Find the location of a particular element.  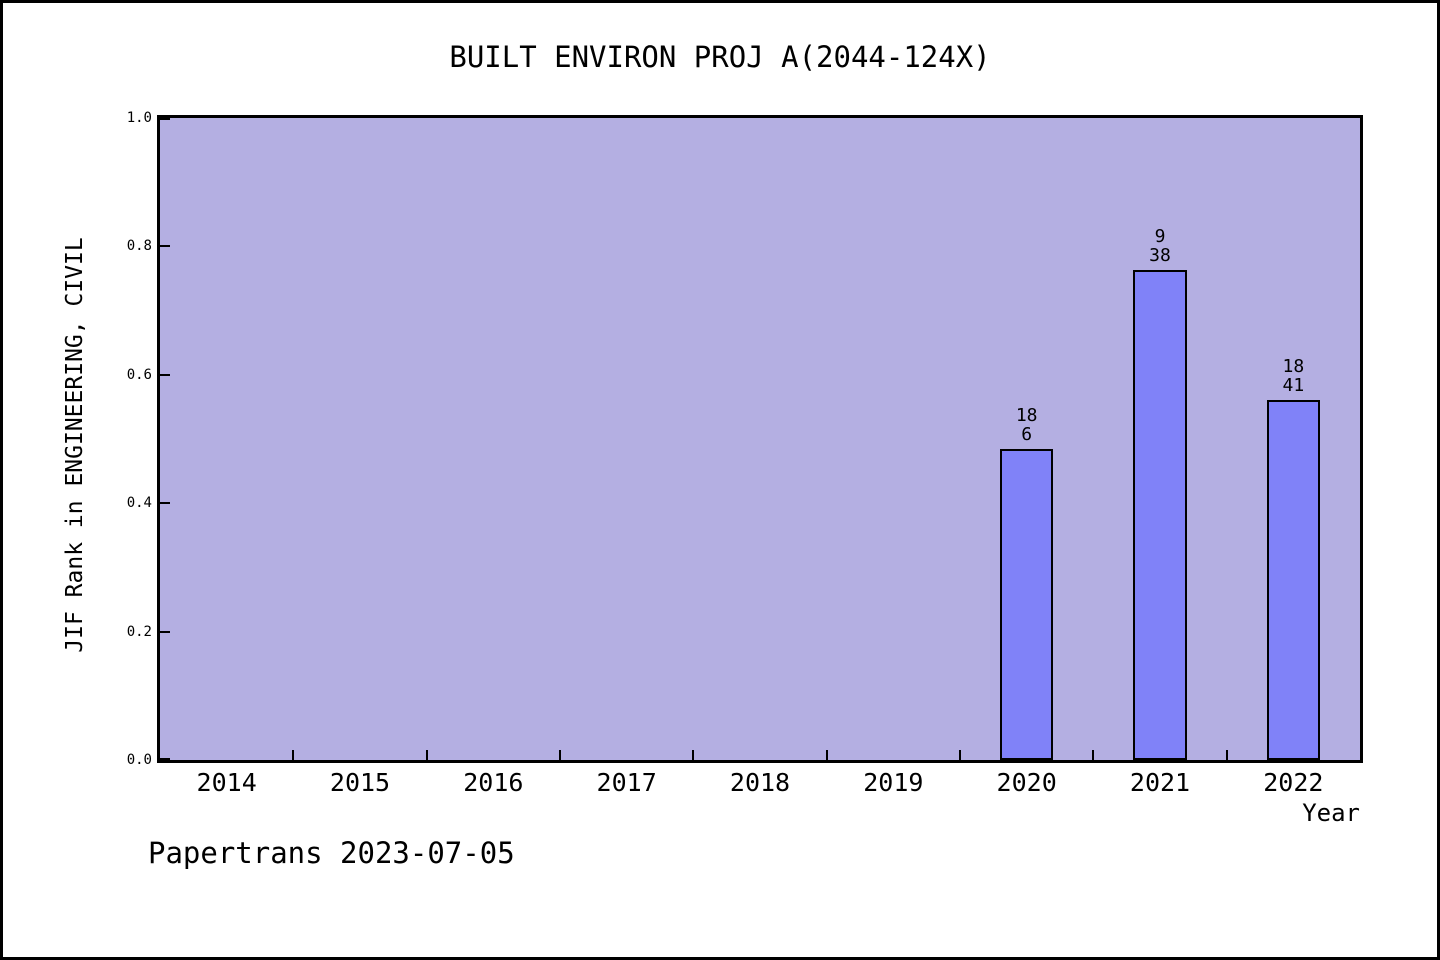

y-tick-label: 1.0 is located at coordinates (139, 118).